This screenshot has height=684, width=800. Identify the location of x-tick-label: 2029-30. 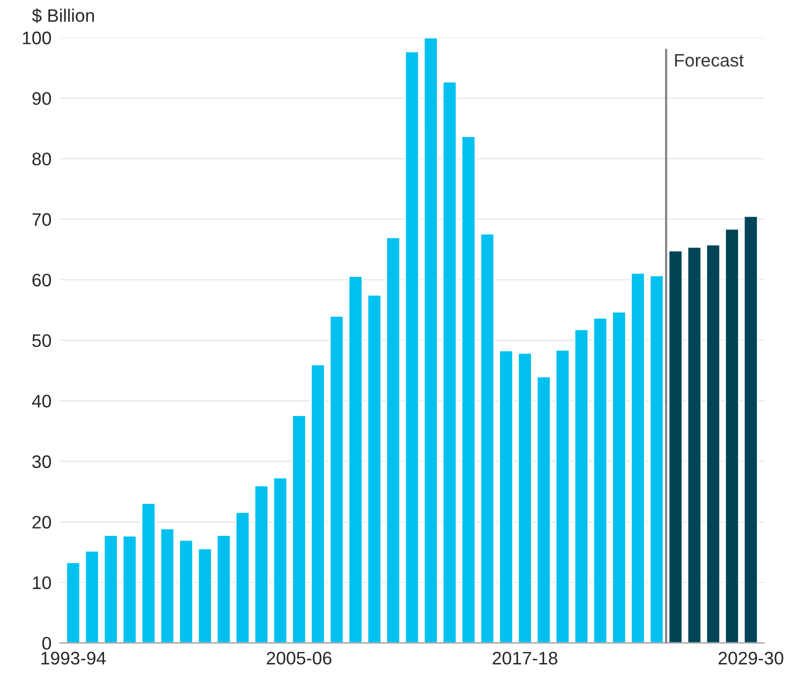
(751, 658).